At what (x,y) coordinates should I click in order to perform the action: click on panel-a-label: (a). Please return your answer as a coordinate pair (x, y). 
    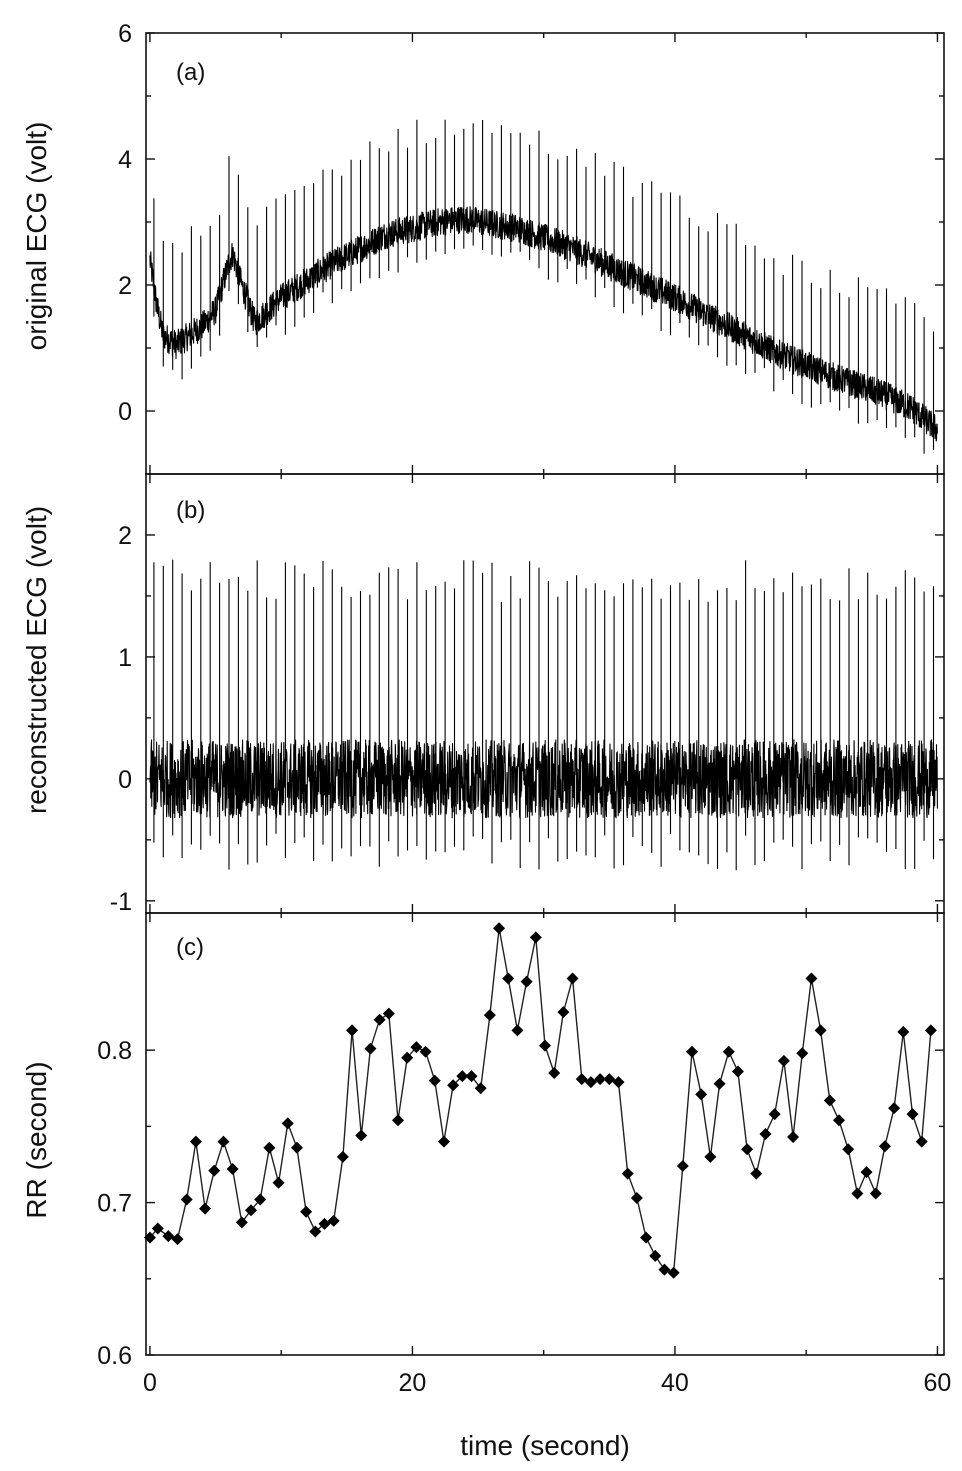
    Looking at the image, I should click on (190, 72).